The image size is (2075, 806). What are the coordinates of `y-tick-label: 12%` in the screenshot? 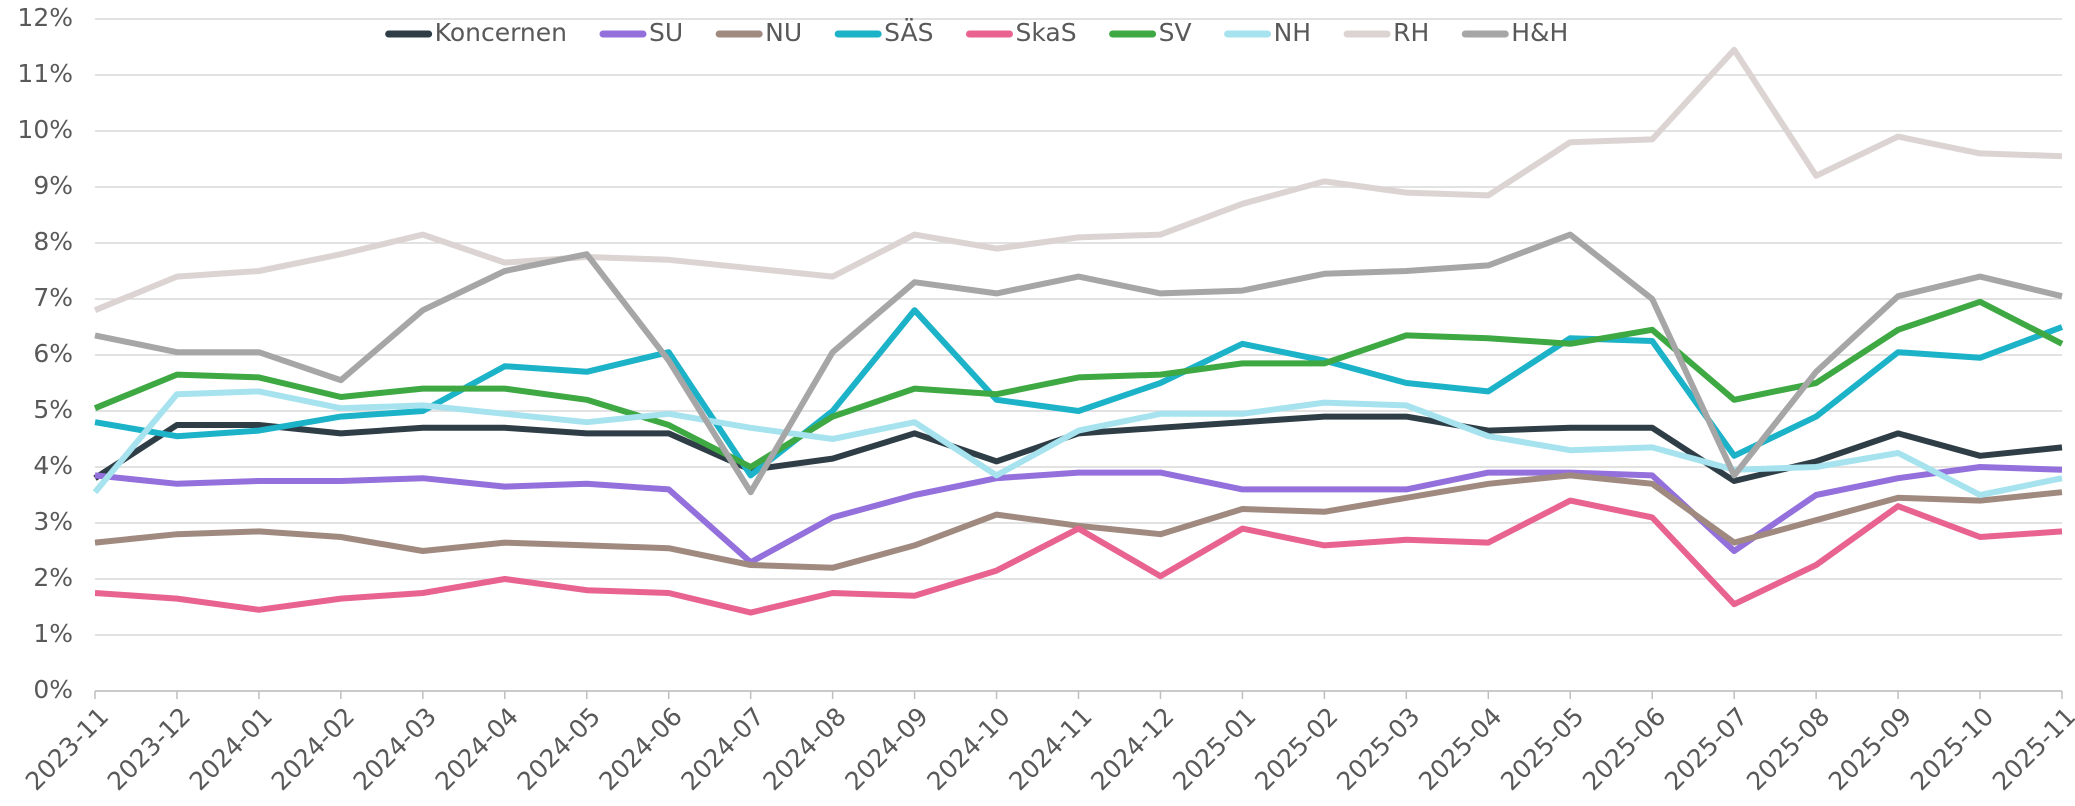 It's located at (45, 17).